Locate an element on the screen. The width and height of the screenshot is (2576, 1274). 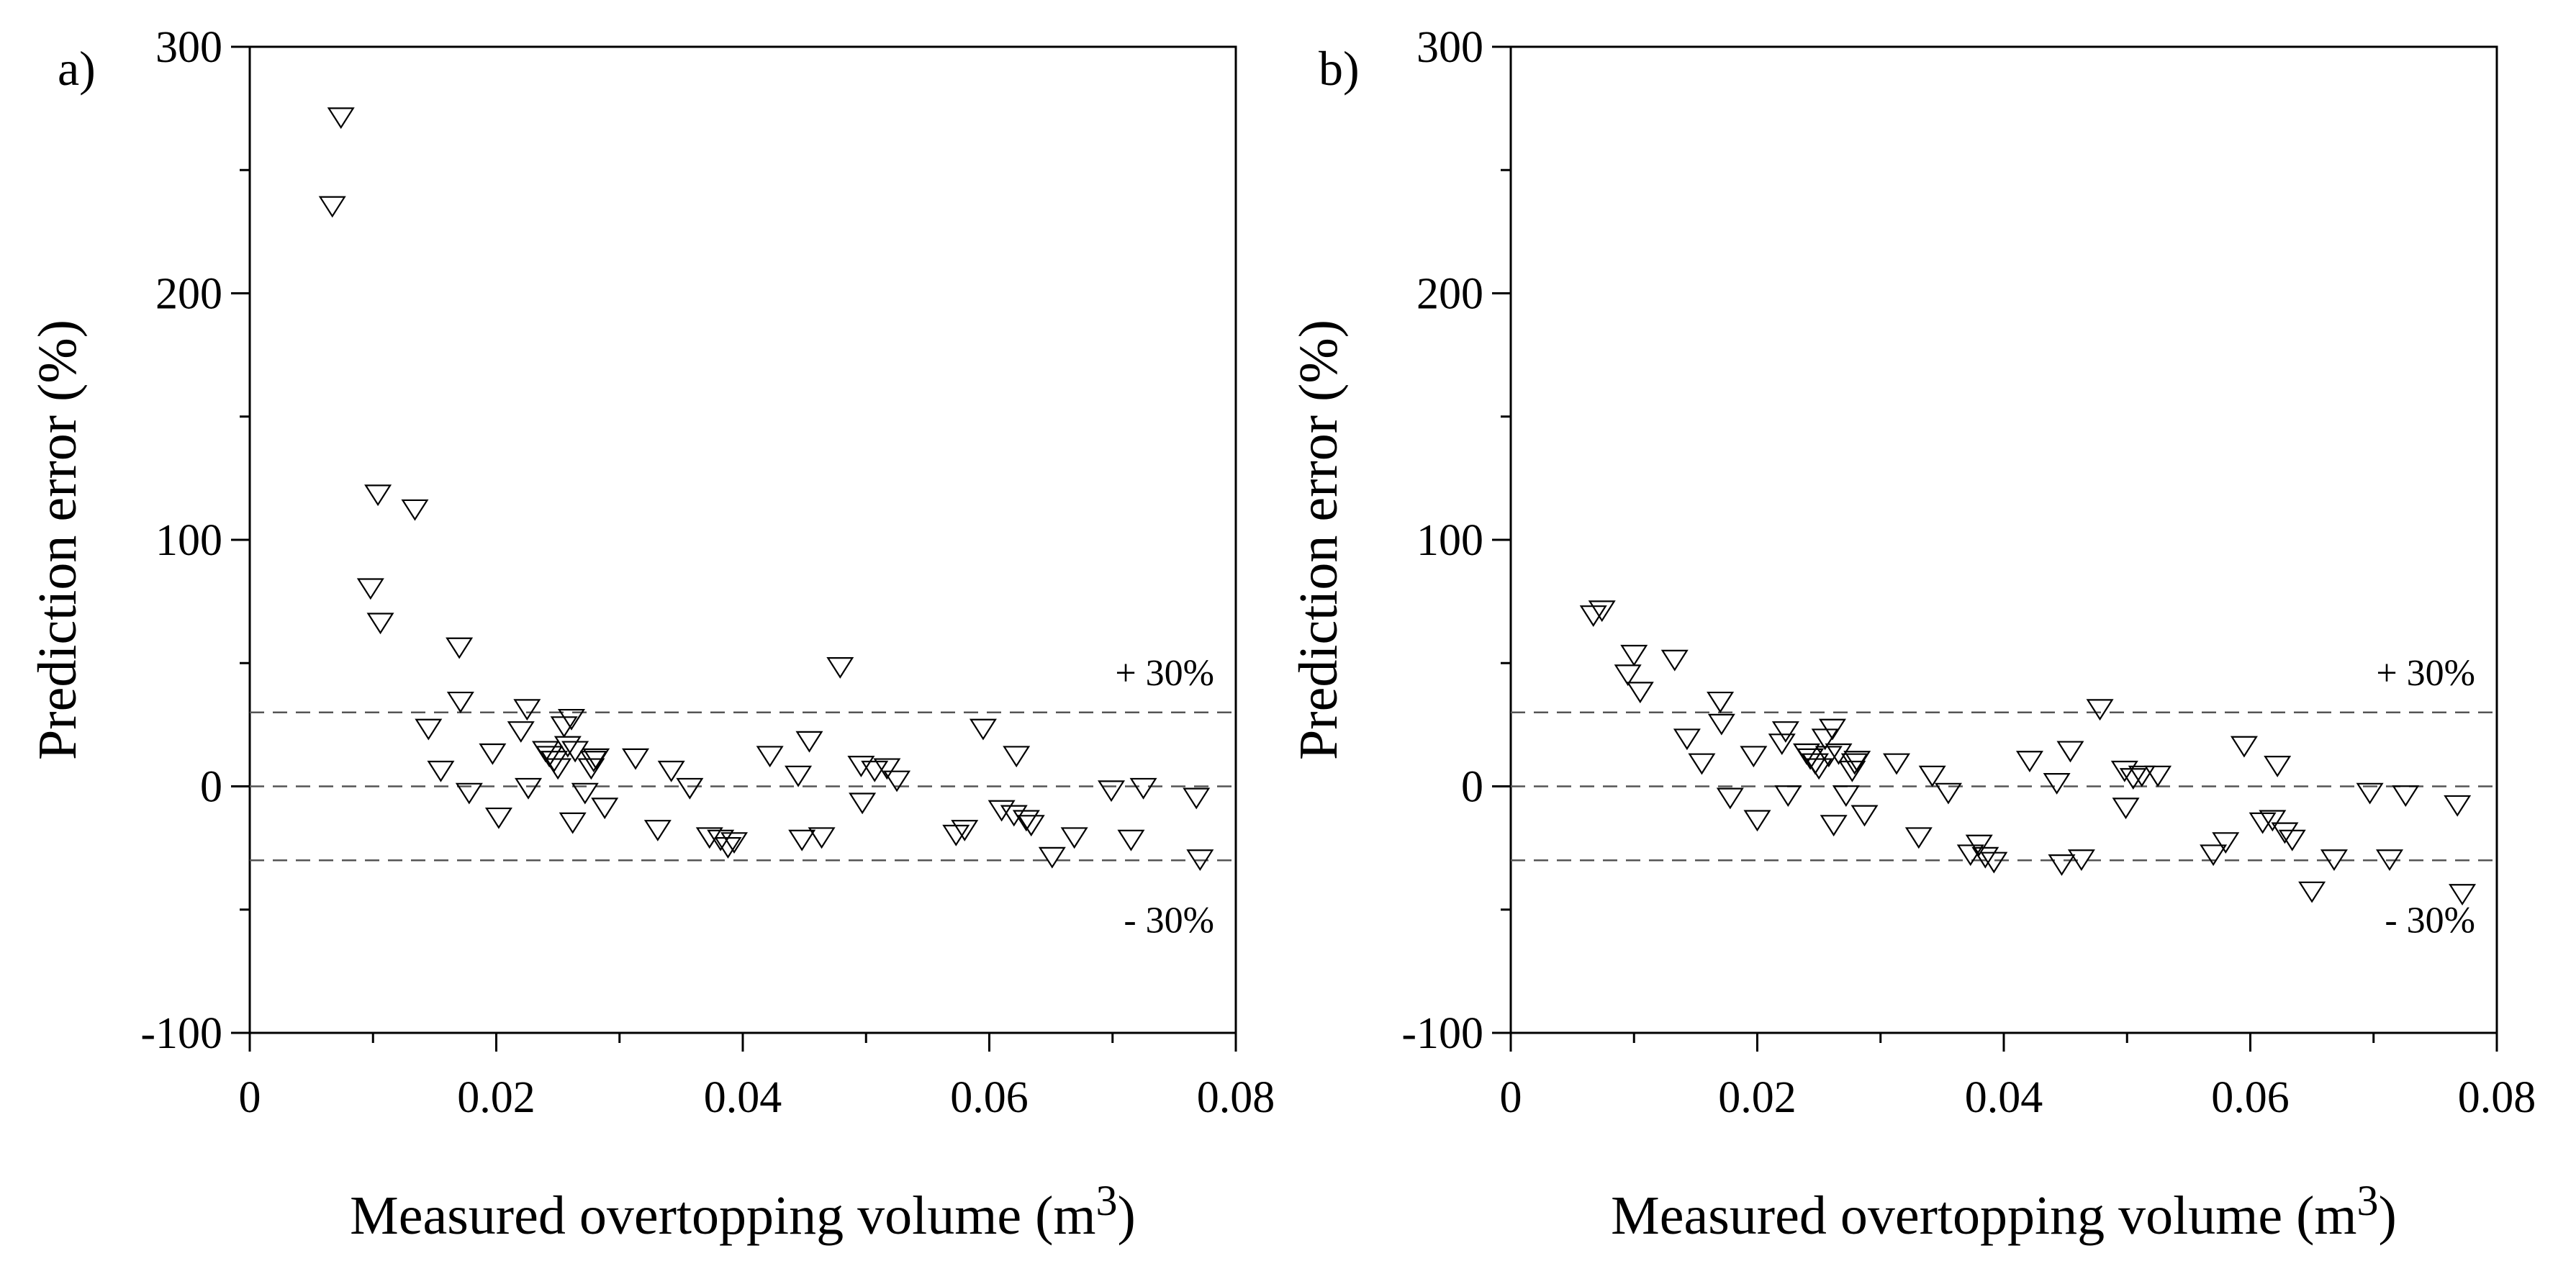
x-tick-label-a-1: 0.02 is located at coordinates (496, 1097).